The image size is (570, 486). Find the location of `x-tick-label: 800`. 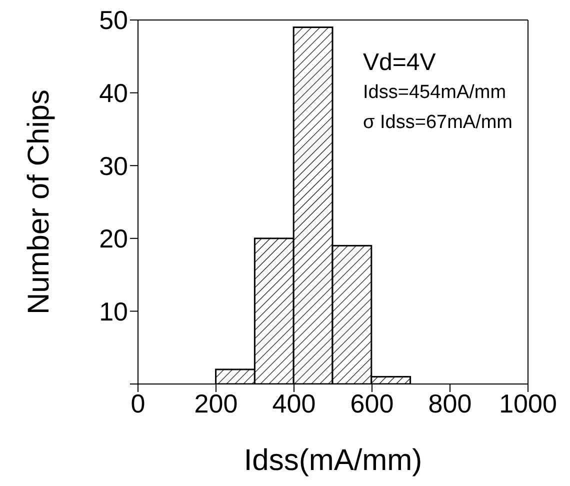

x-tick-label: 800 is located at coordinates (450, 403).